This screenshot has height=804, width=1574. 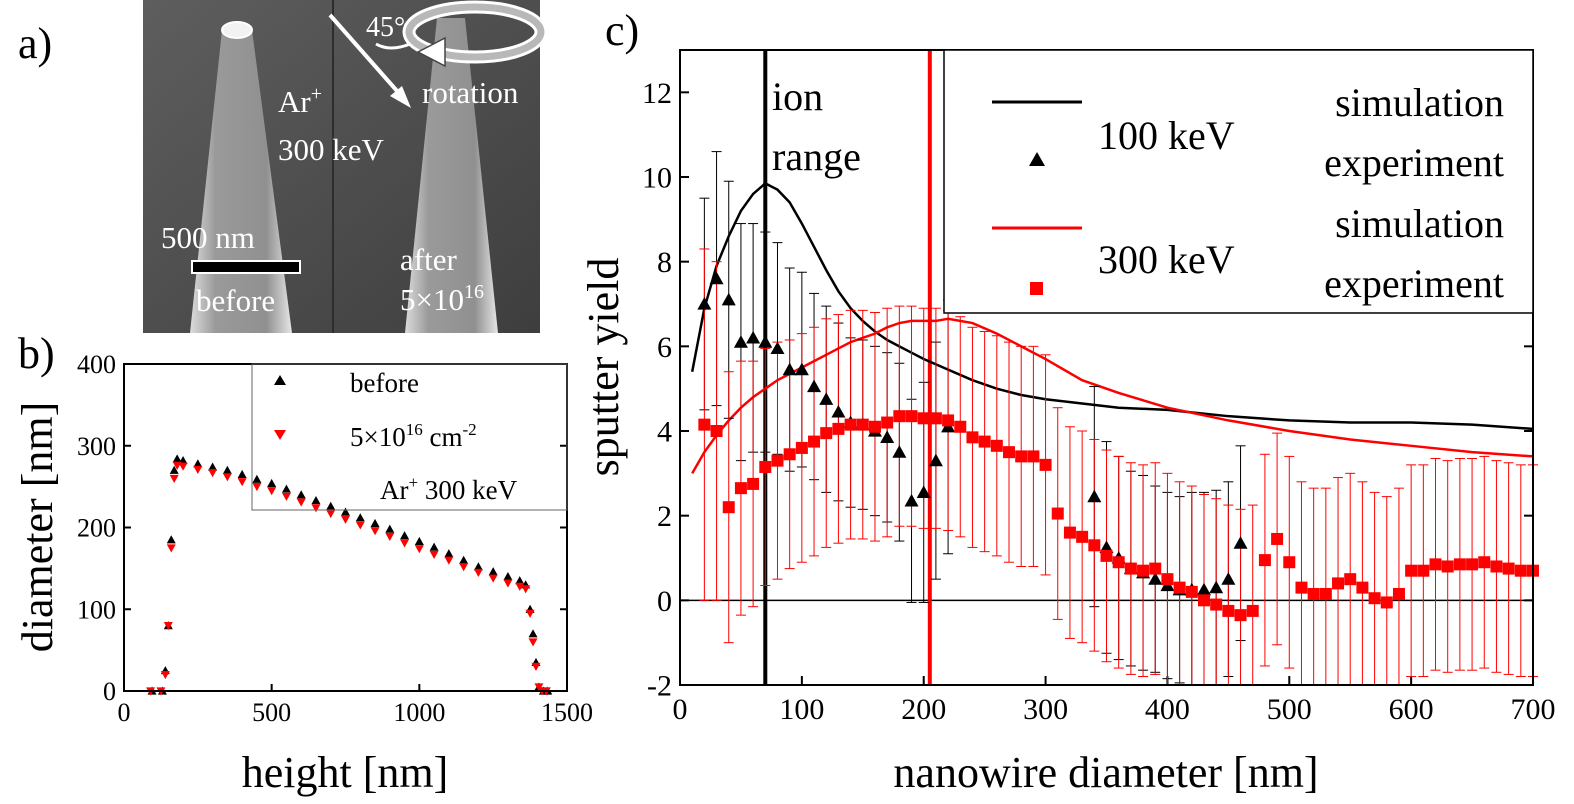 What do you see at coordinates (1045, 709) in the screenshot?
I see `panel-c-xtick-label: 300` at bounding box center [1045, 709].